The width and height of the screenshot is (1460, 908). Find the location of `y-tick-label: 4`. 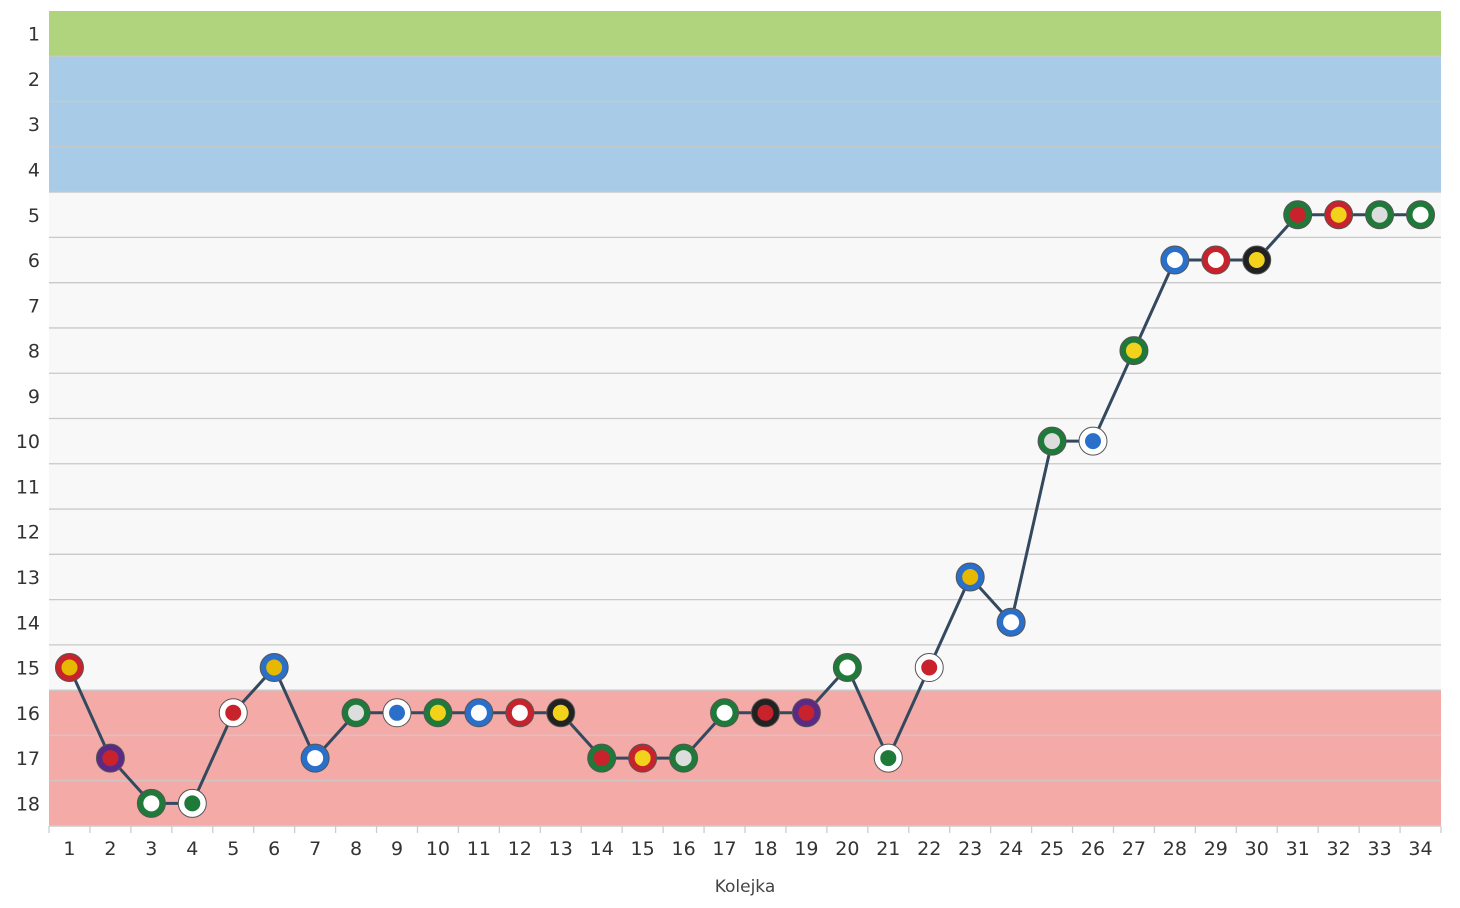

y-tick-label: 4 is located at coordinates (34, 170).